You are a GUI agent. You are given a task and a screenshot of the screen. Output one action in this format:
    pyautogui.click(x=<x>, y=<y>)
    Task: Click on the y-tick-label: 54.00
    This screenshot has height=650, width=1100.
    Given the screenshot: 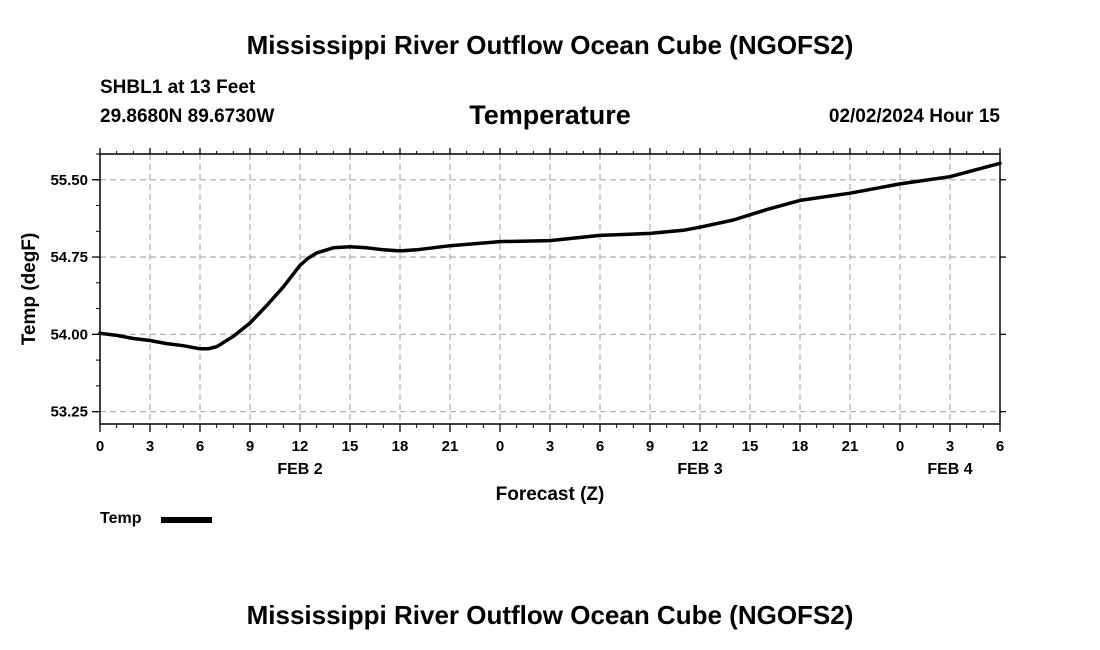 What is the action you would take?
    pyautogui.click(x=69, y=334)
    